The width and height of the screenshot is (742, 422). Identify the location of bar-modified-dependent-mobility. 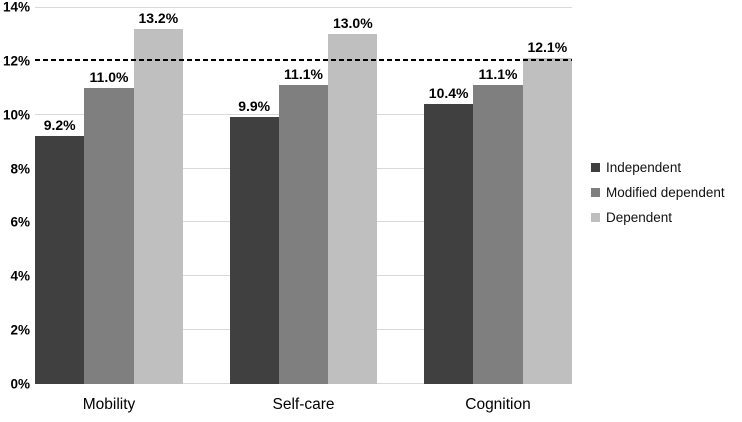
(109, 235).